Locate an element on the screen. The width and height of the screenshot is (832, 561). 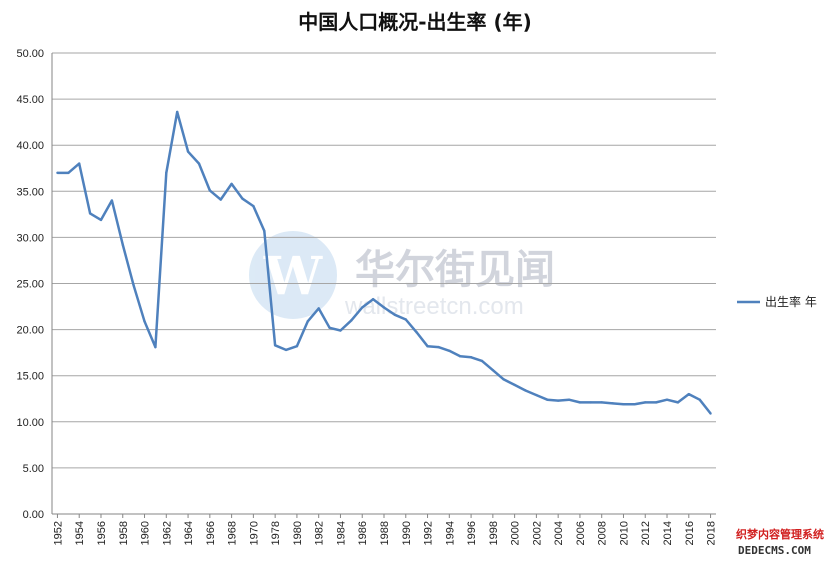
y-tick-label: 15.00 is located at coordinates (30, 377).